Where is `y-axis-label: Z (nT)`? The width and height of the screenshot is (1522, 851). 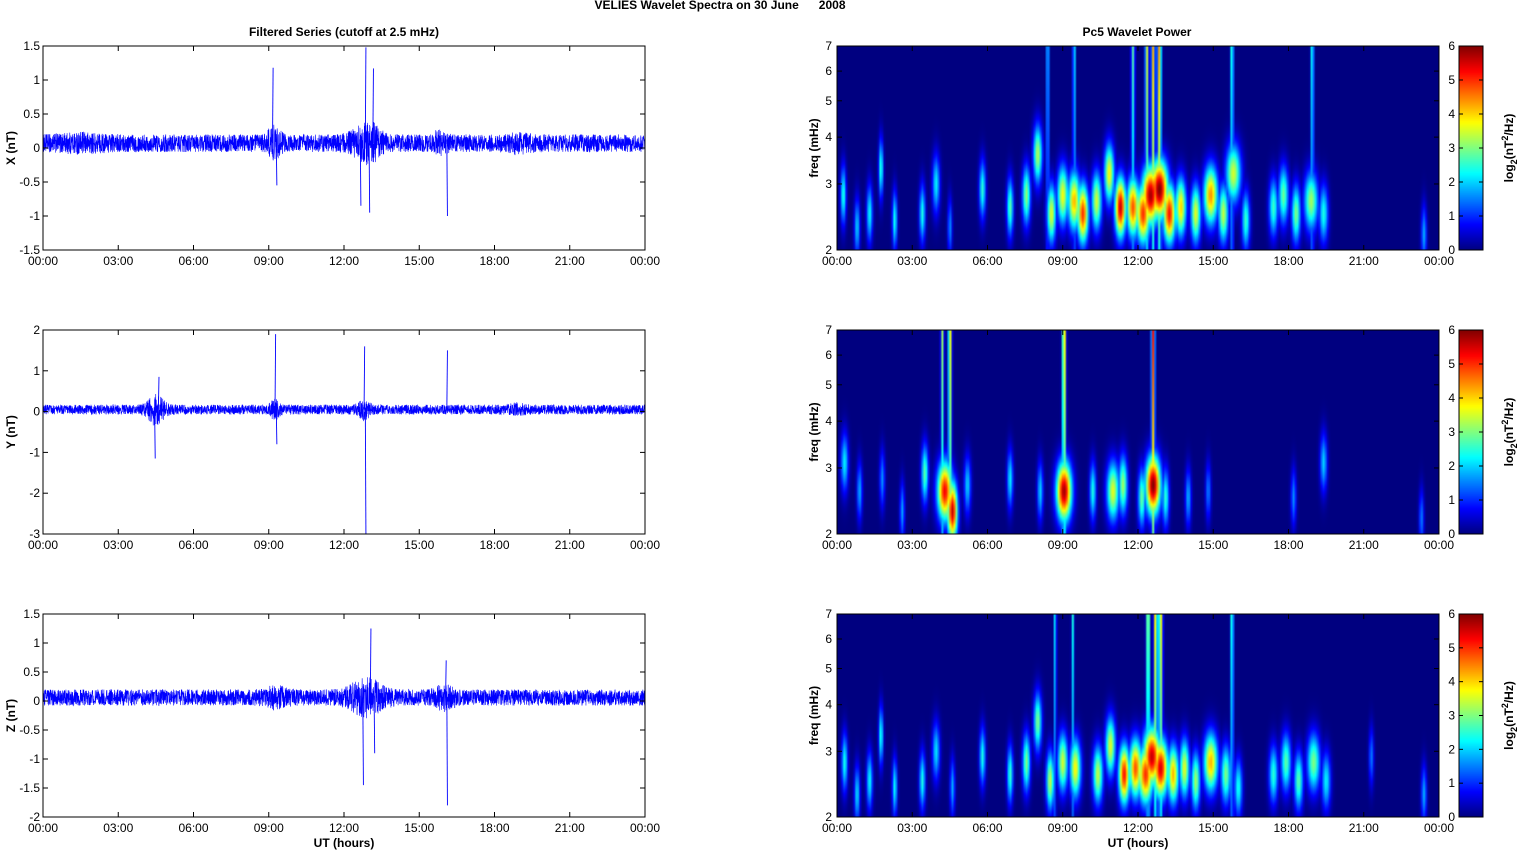 y-axis-label: Z (nT) is located at coordinates (11, 715).